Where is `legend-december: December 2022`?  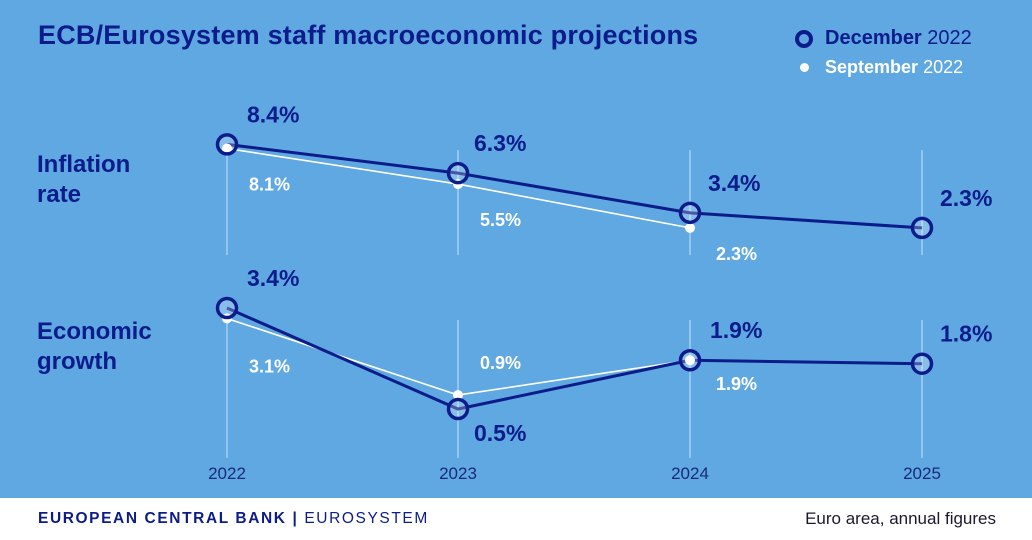
legend-december: December 2022 is located at coordinates (883, 38).